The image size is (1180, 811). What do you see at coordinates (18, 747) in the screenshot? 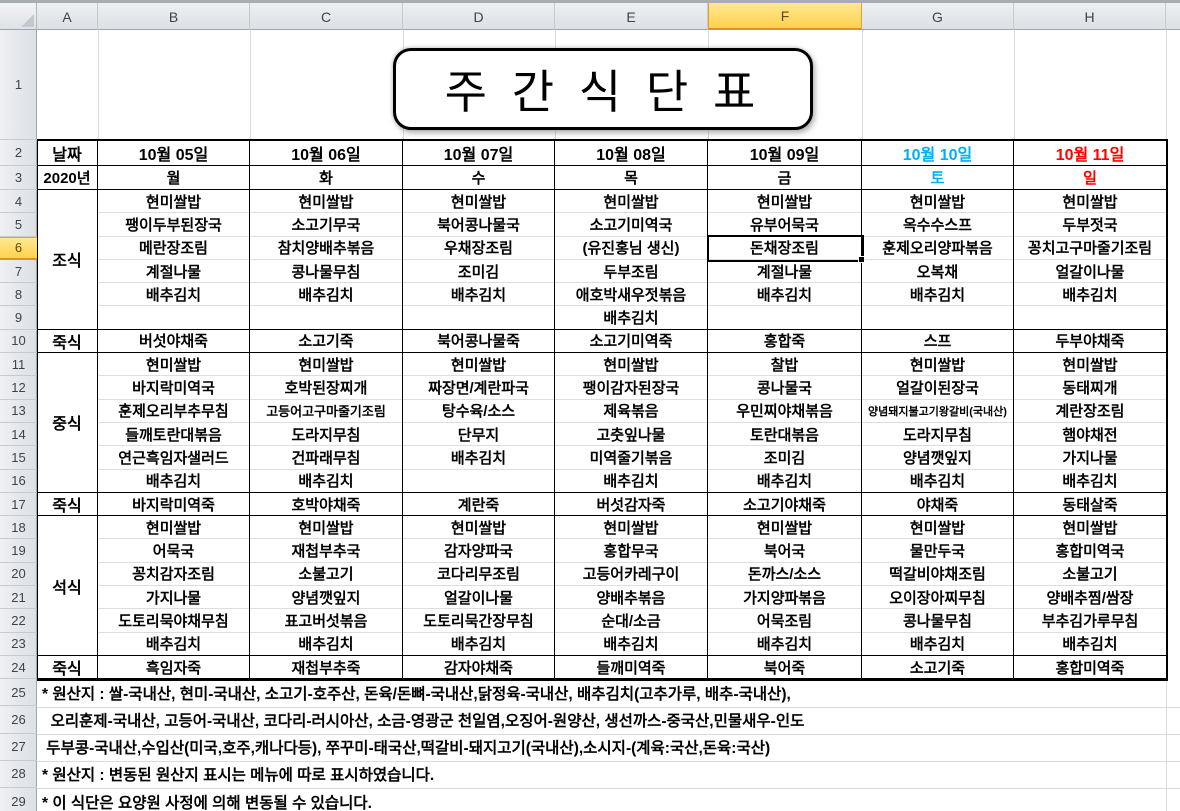
I see `row-header-27: 27` at bounding box center [18, 747].